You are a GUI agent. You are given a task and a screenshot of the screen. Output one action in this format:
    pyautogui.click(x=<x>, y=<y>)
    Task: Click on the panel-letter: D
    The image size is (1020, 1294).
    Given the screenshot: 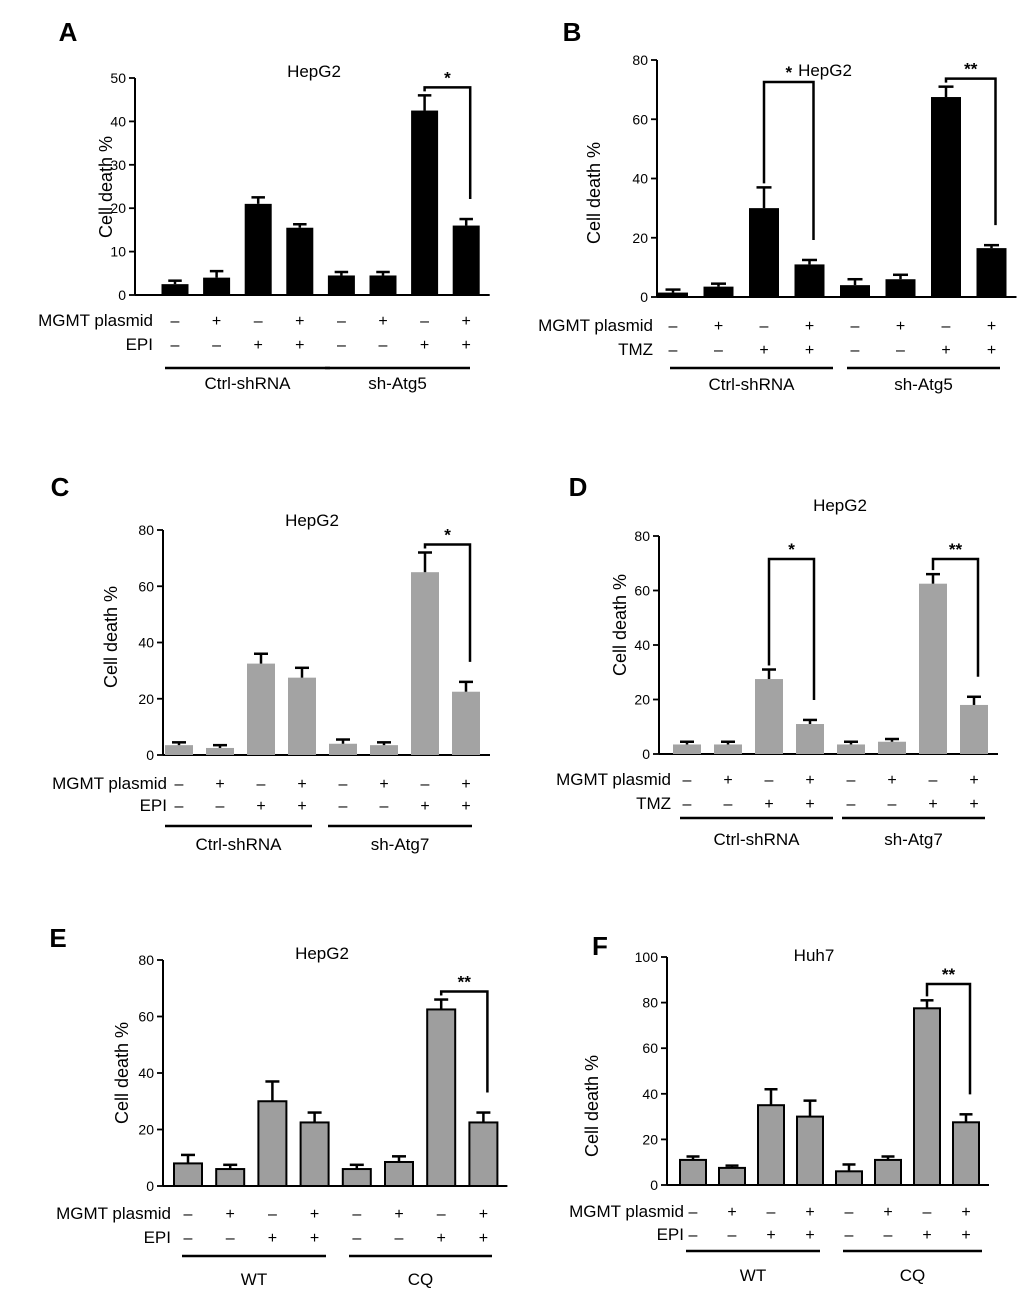 What is the action you would take?
    pyautogui.click(x=578, y=487)
    